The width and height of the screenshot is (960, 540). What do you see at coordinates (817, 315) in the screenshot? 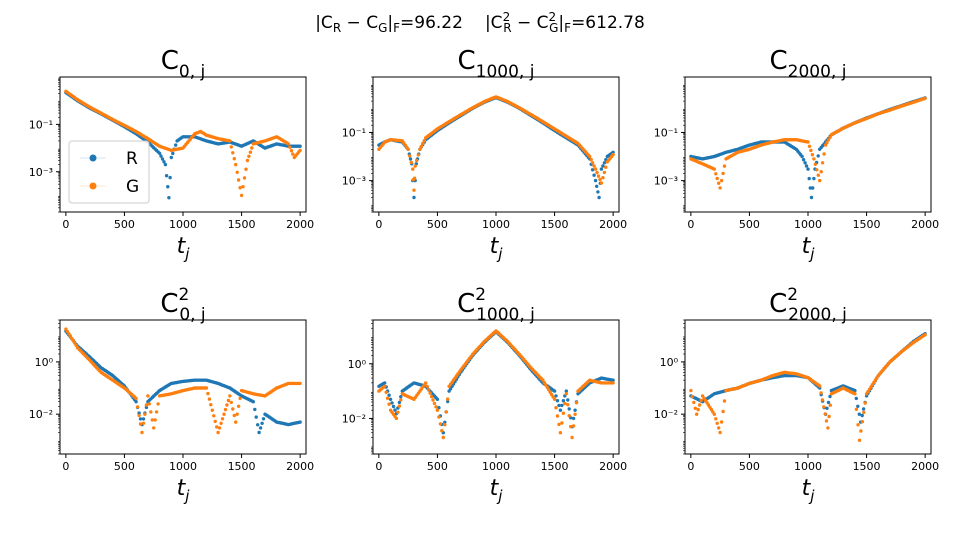
I see `title-sub: 2000, j` at bounding box center [817, 315].